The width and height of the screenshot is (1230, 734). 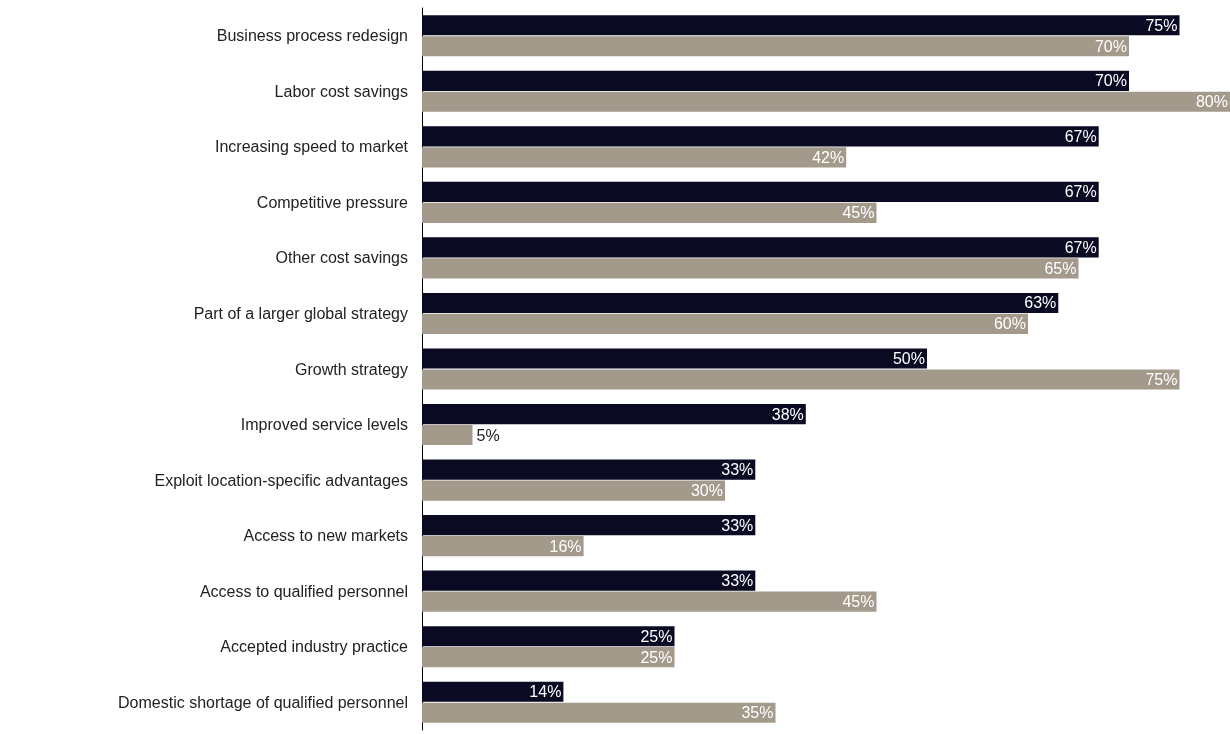 I want to click on y-tick-label: Domestic shortage of qualified personnel, so click(x=263, y=702).